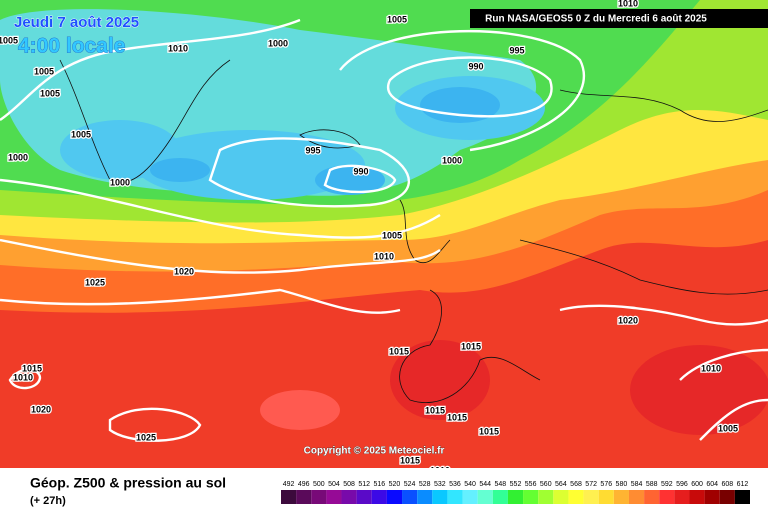 This screenshot has width=768, height=512. Describe the element at coordinates (697, 484) in the screenshot. I see `scale-label: 600` at that location.